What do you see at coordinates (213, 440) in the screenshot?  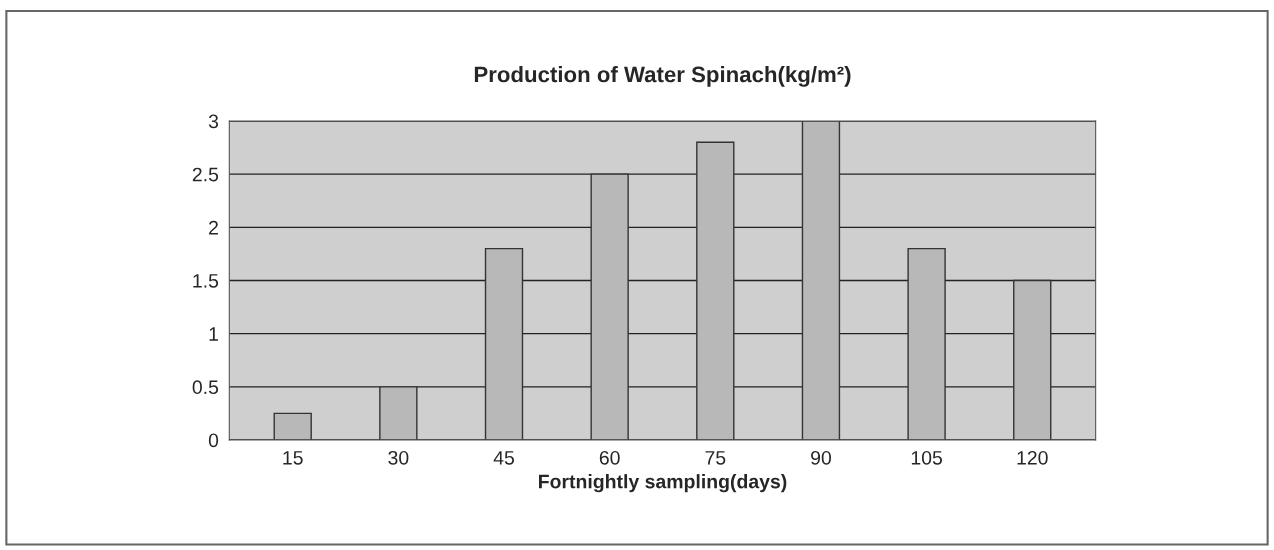 I see `y-tick-label: 0` at bounding box center [213, 440].